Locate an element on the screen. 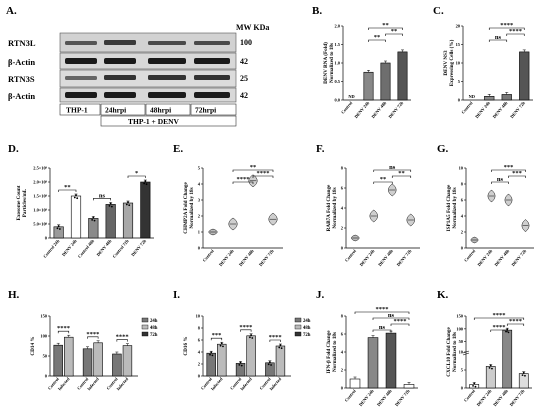 This screenshot has height=420, width=550. panel-letter-j: J. is located at coordinates (320, 295).